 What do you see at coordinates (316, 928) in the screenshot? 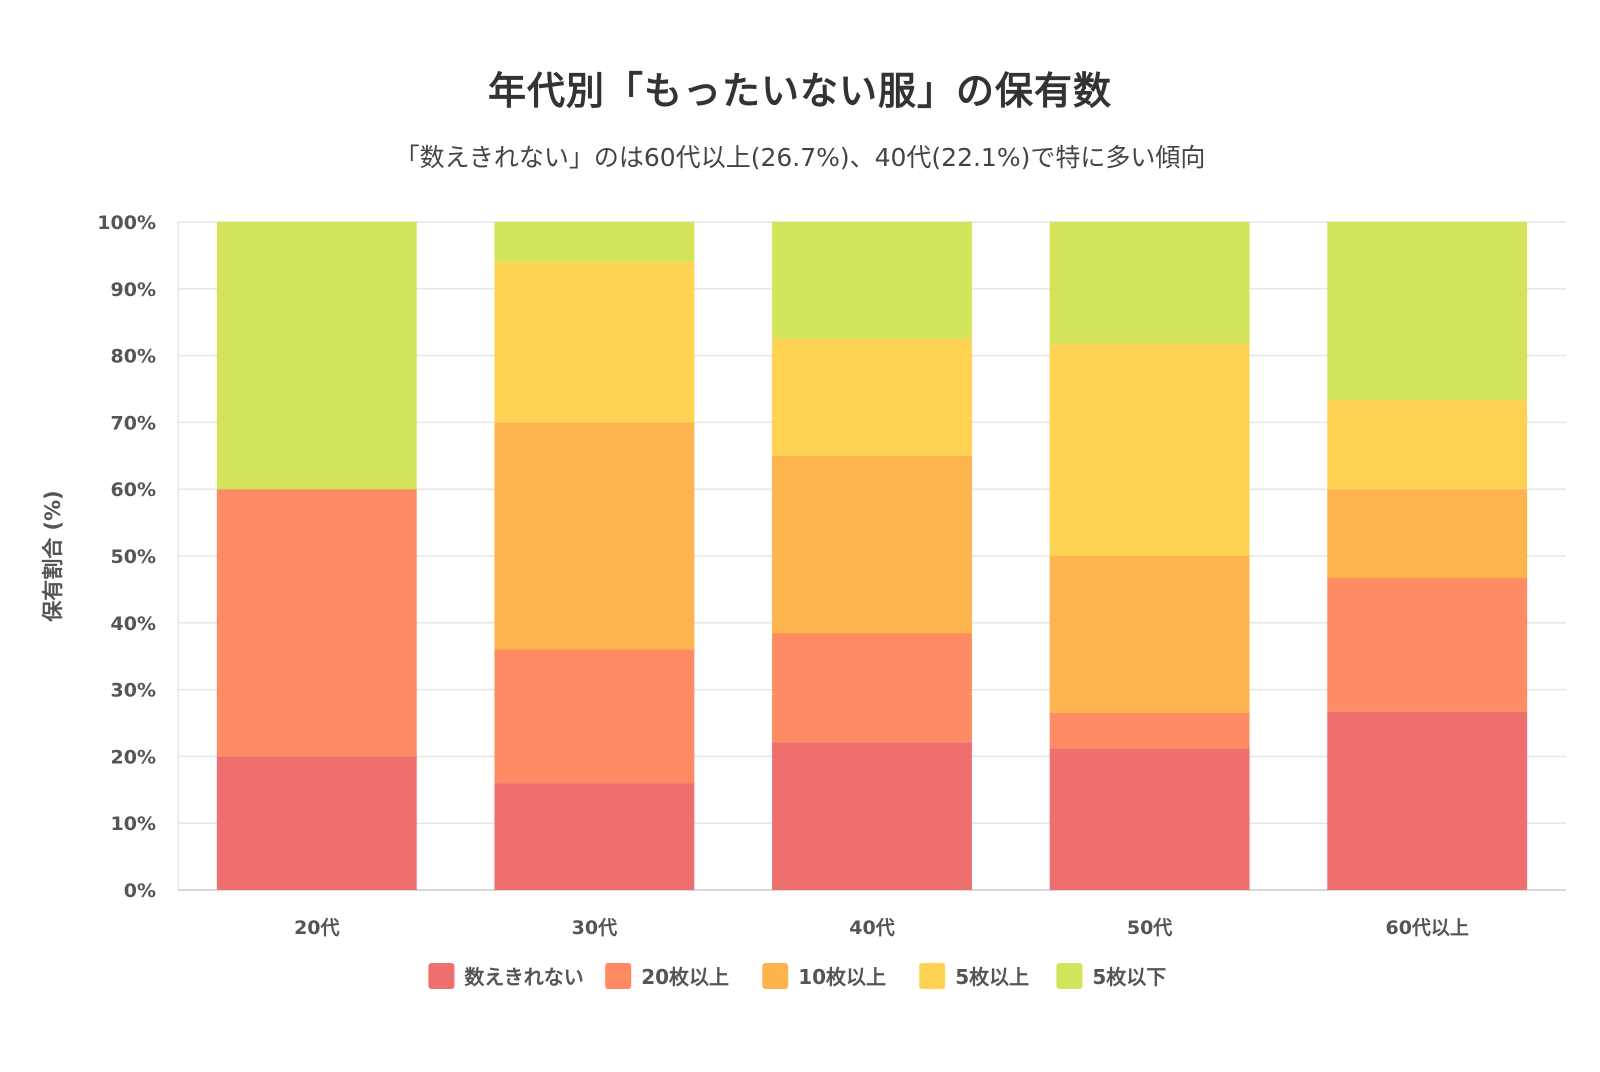
I see `x-tick-label: 20代` at bounding box center [316, 928].